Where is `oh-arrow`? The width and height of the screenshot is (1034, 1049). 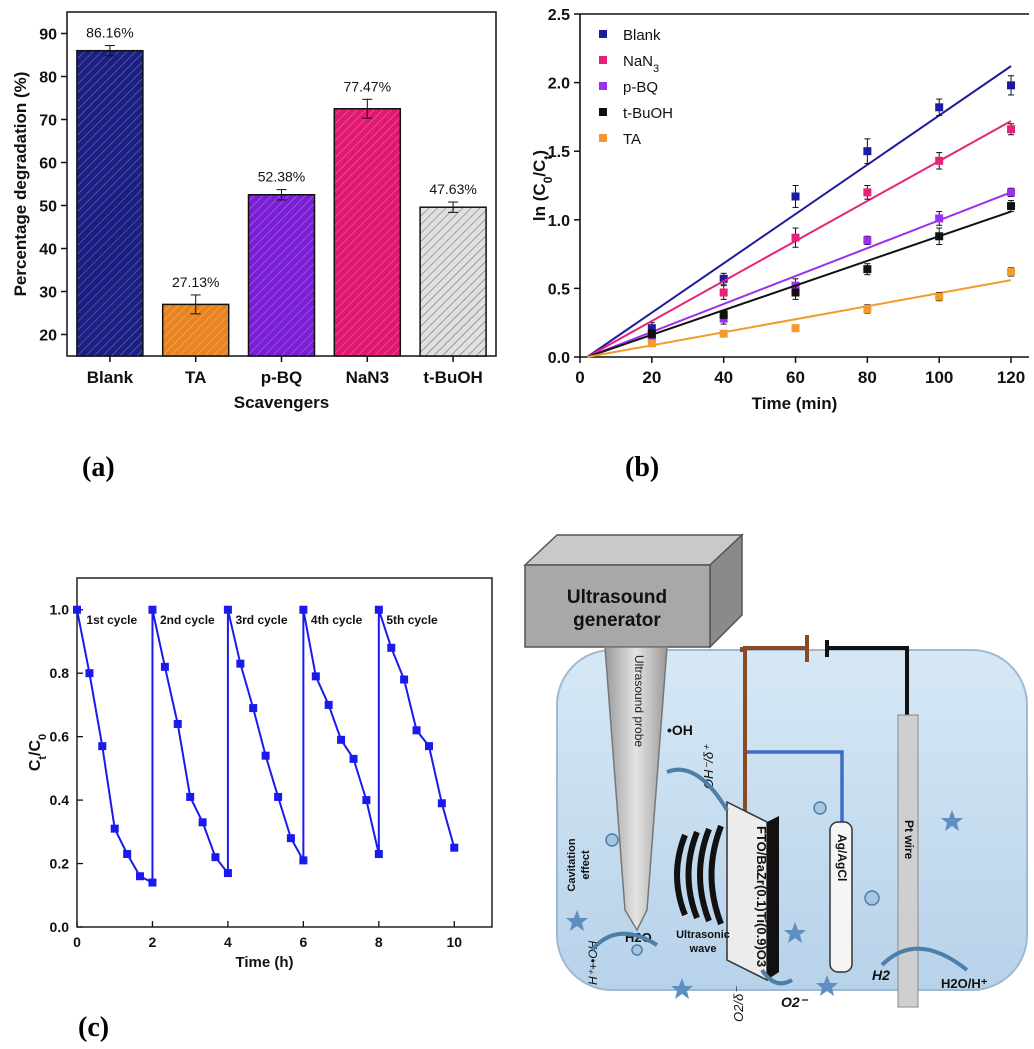
oh-arrow is located at coordinates (697, 789).